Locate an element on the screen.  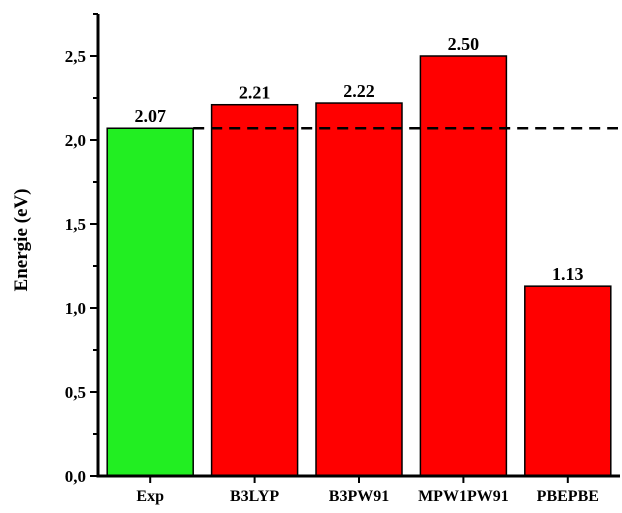
y-tick-label: 0,5 is located at coordinates (75, 392).